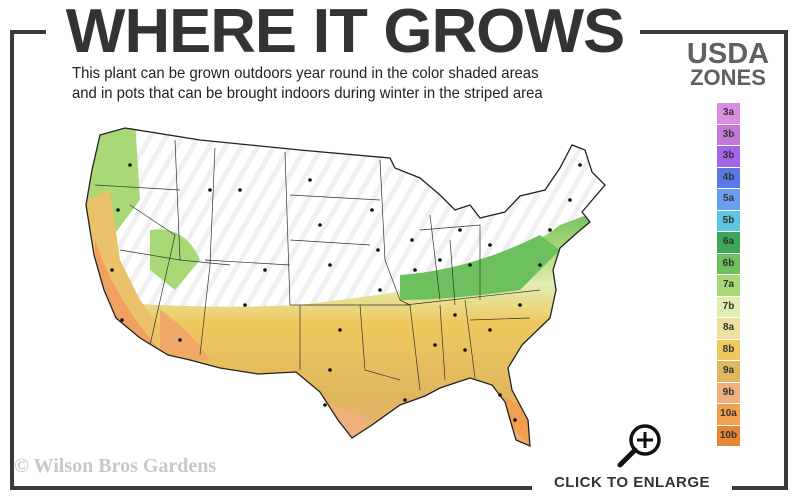  What do you see at coordinates (728, 371) in the screenshot?
I see `legend-zone-9a: 9a` at bounding box center [728, 371].